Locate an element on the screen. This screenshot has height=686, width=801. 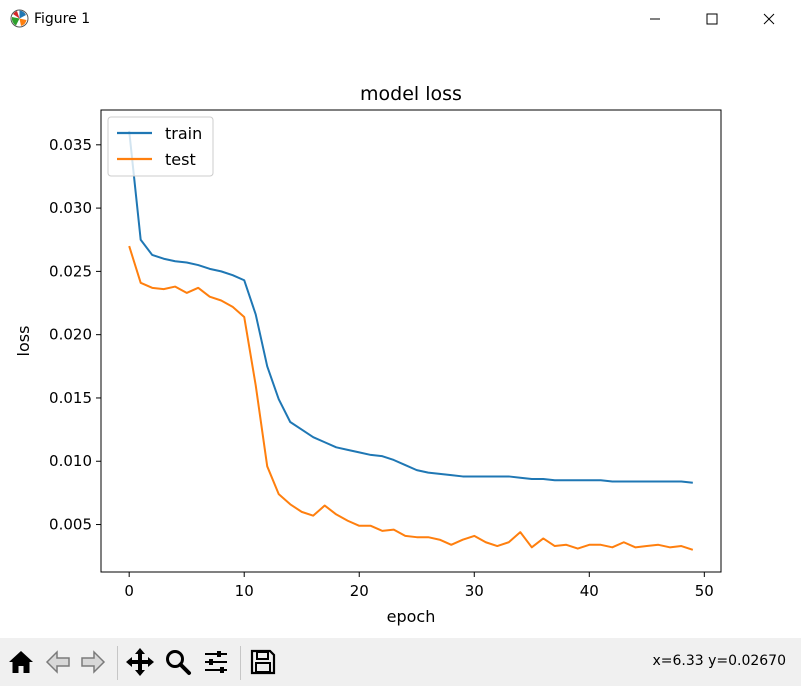
legend: train test is located at coordinates (160, 146).